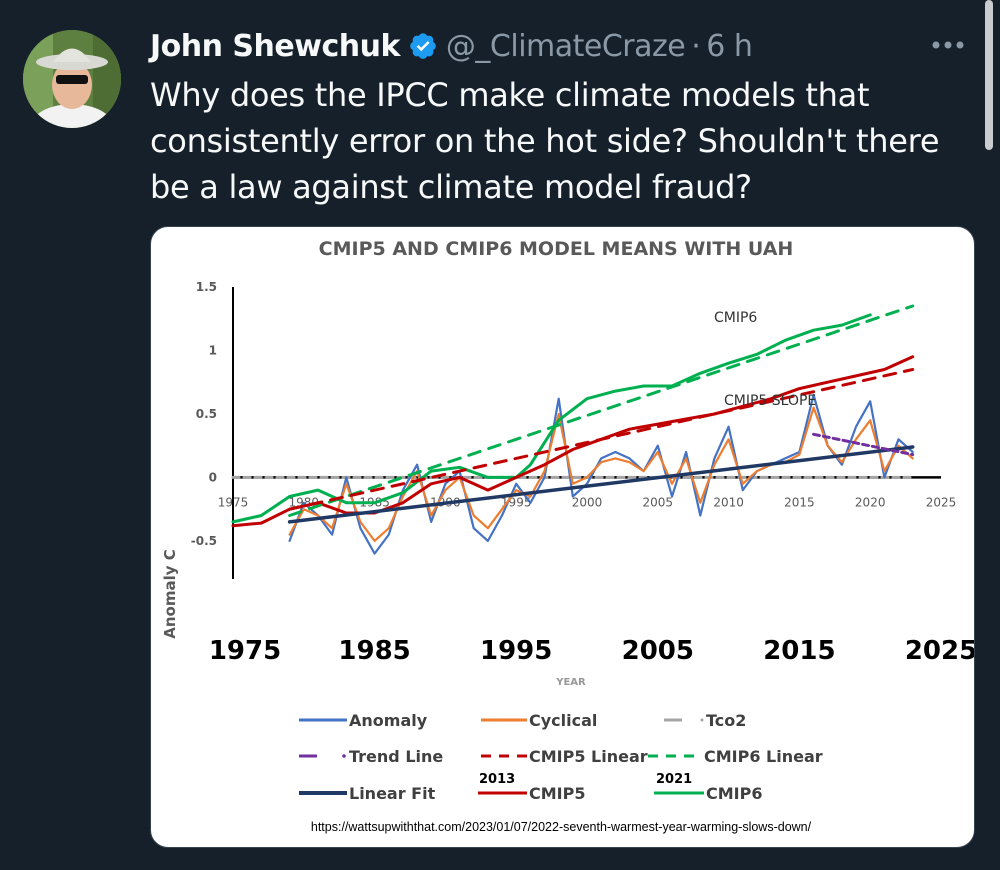  I want to click on legend-item-cmip6: 2021 CMIP6, so click(708, 787).